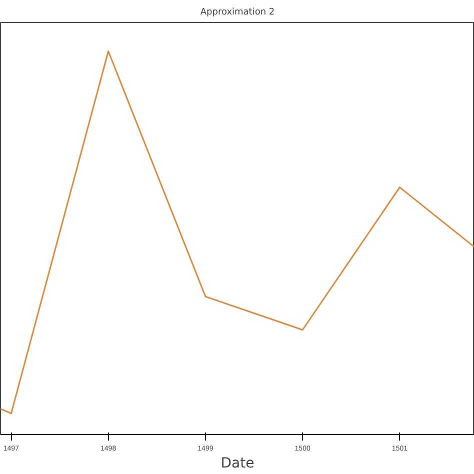 The width and height of the screenshot is (474, 474). Describe the element at coordinates (237, 13) in the screenshot. I see `chart-title: Approximation 2` at that location.